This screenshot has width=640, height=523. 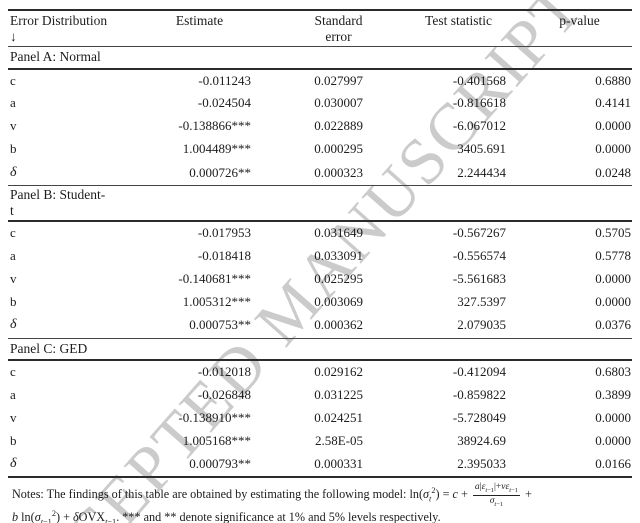 What do you see at coordinates (338, 255) in the screenshot?
I see `std-error-value: 0.033091` at bounding box center [338, 255].